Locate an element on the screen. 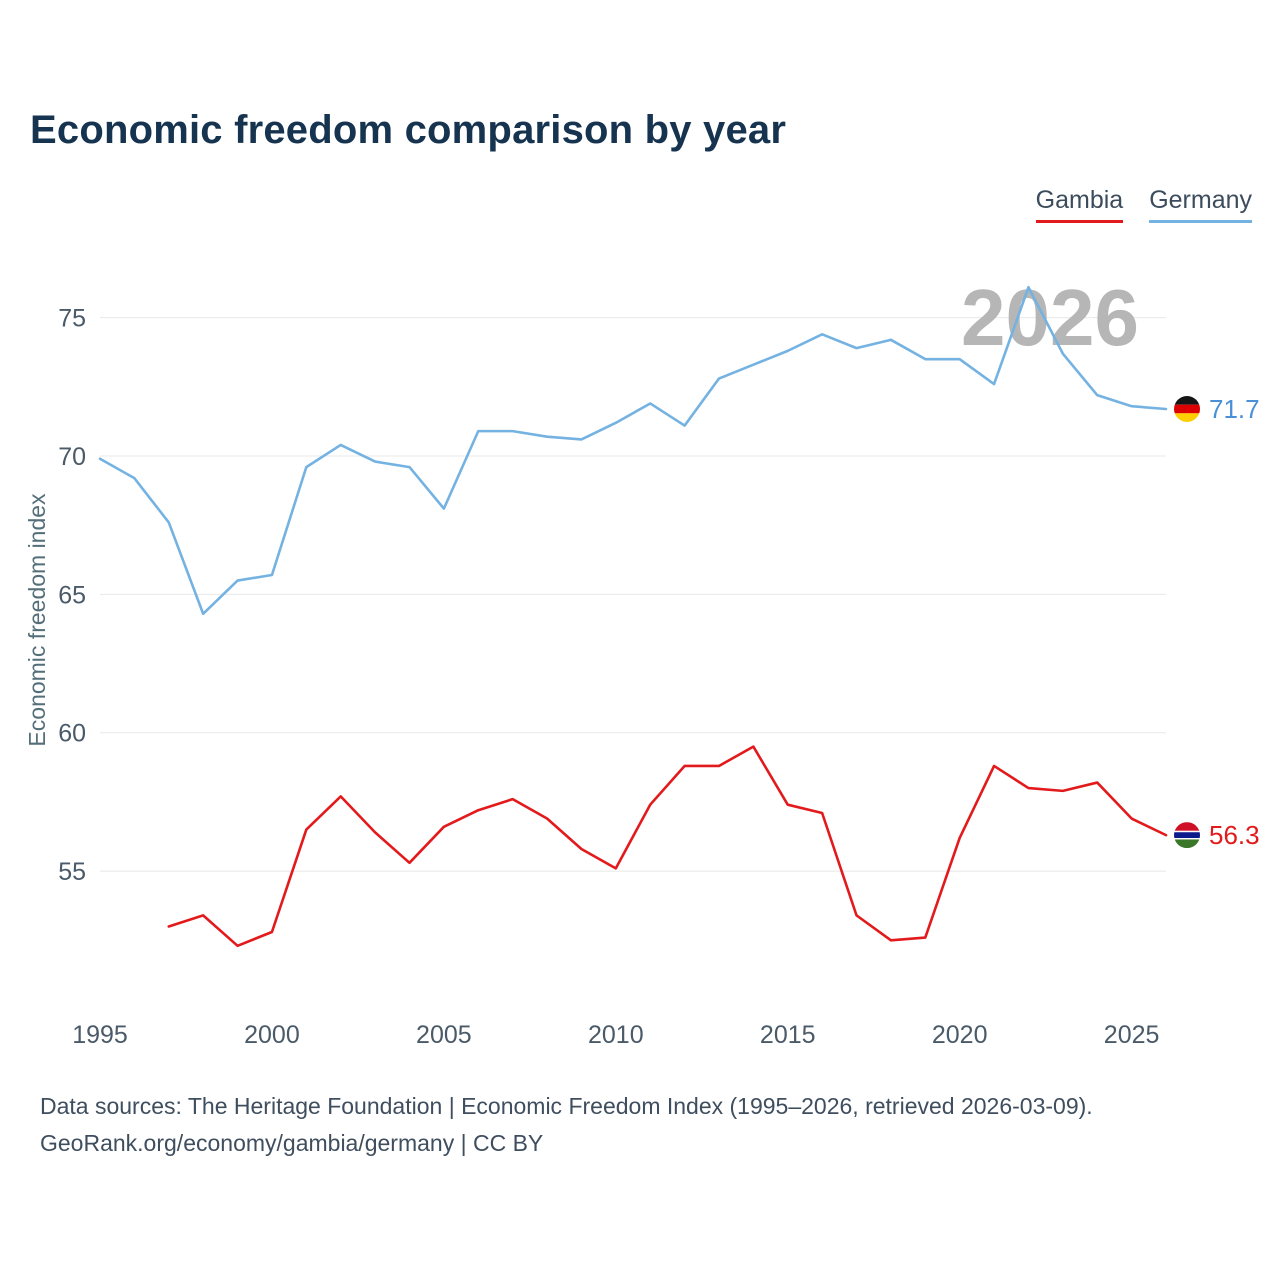  page-title: Economic freedom comparison by year is located at coordinates (408, 130).